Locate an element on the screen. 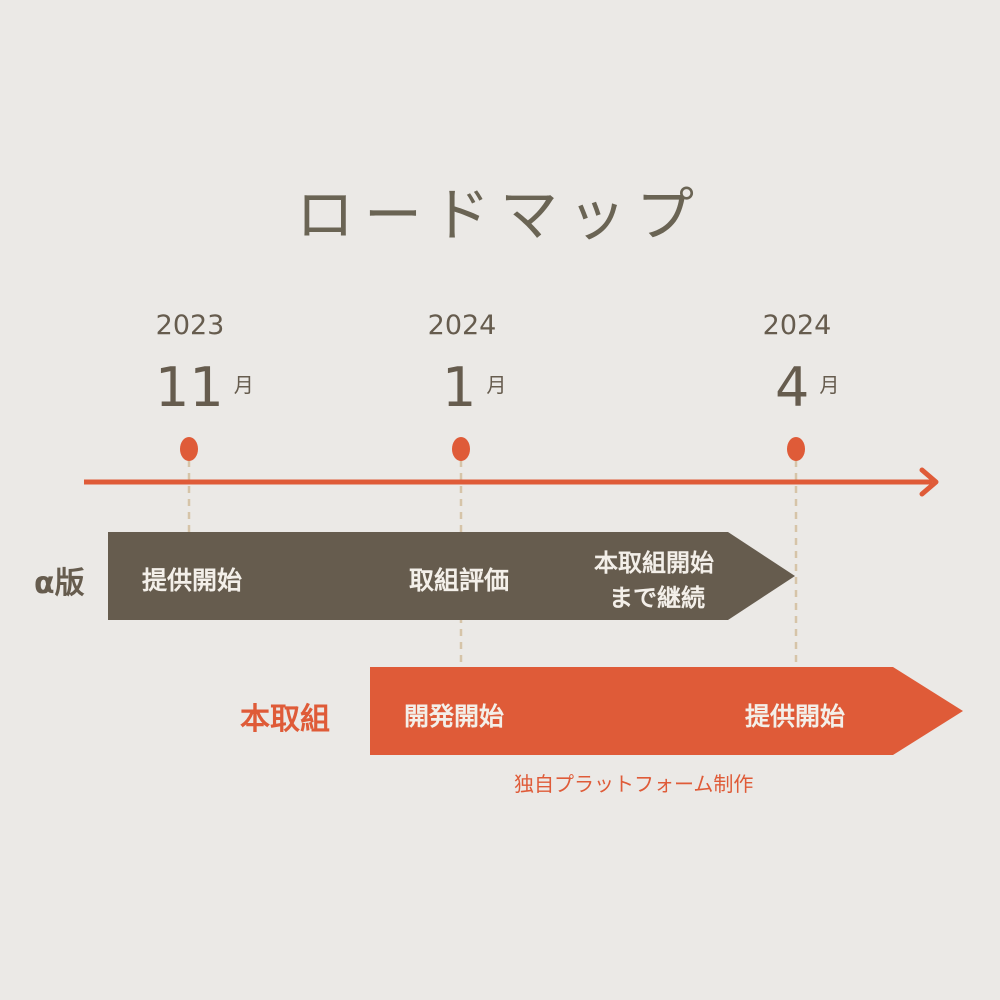 The height and width of the screenshot is (1000, 1000). main-step: 開発開始 is located at coordinates (454, 716).